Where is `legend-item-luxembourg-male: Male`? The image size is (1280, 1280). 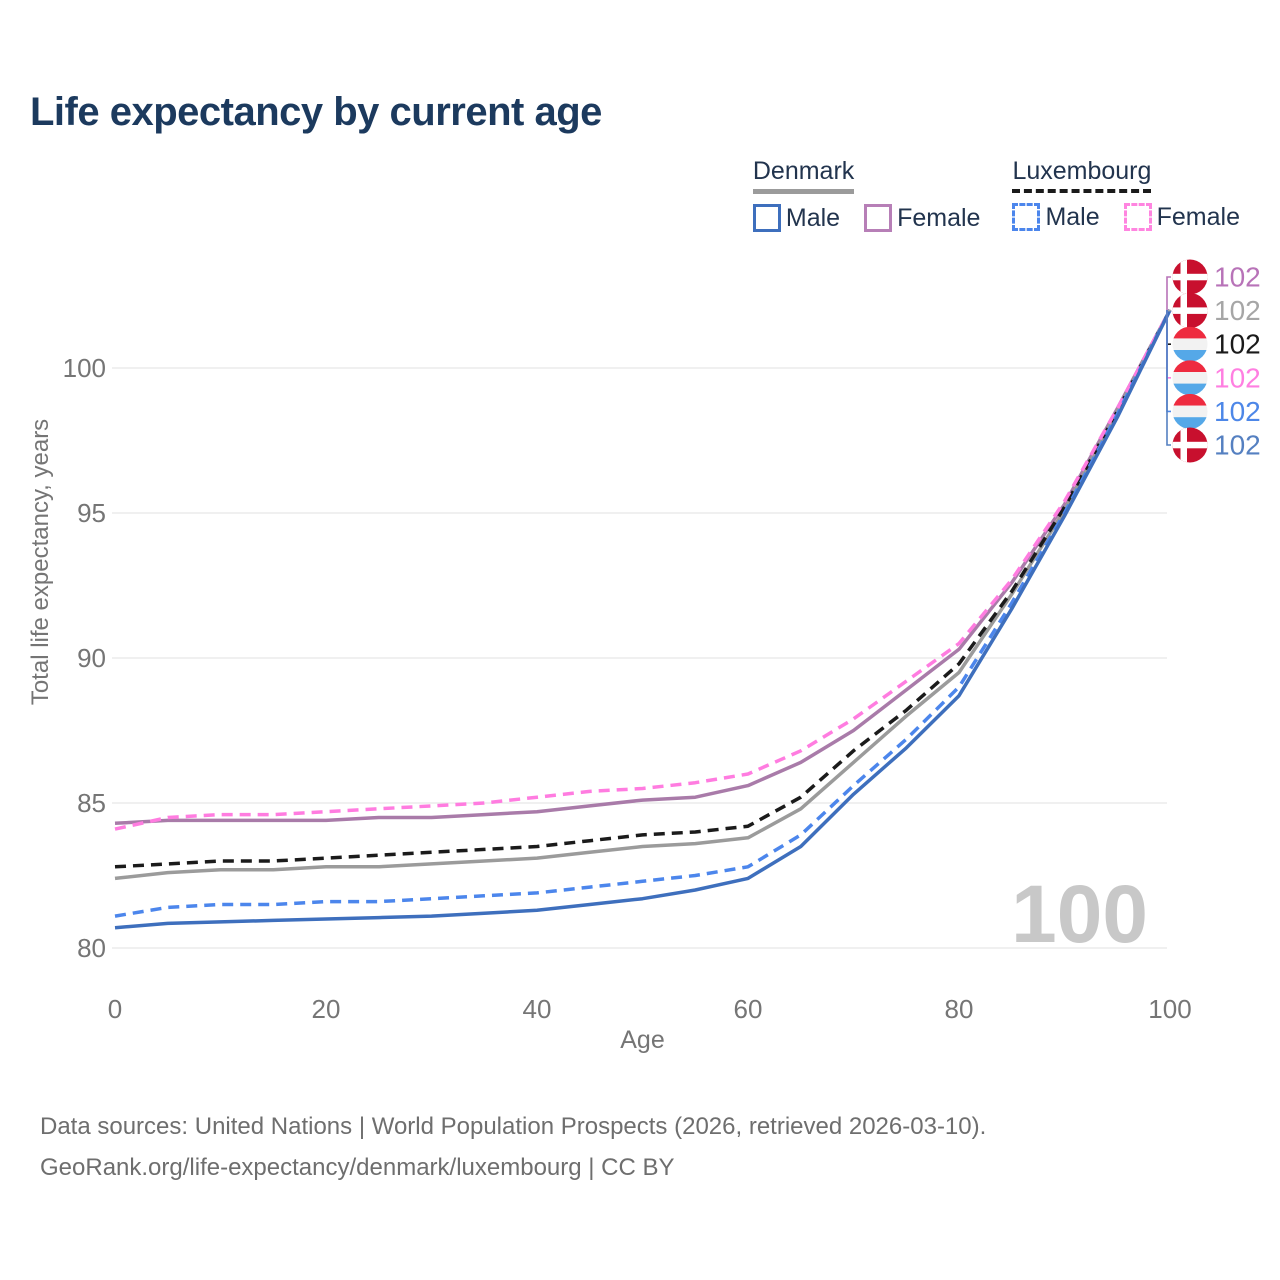 legend-item-luxembourg-male: Male is located at coordinates (1056, 217).